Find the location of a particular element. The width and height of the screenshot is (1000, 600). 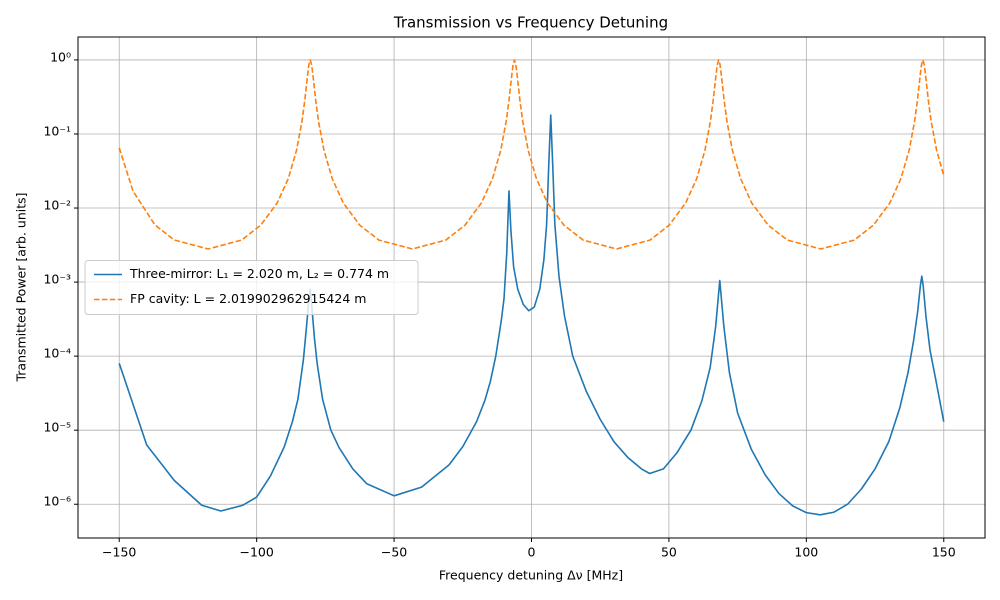

y-tick-label: 10⁰ is located at coordinates (60, 56).